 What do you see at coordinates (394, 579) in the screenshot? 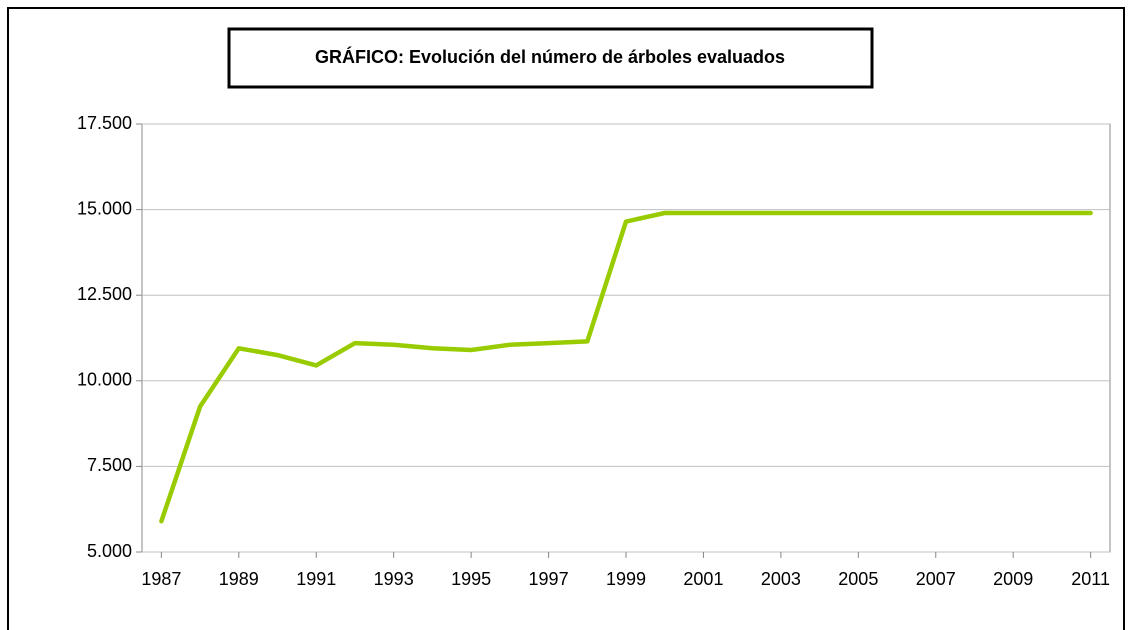
I see `x-tick-label: 1993` at bounding box center [394, 579].